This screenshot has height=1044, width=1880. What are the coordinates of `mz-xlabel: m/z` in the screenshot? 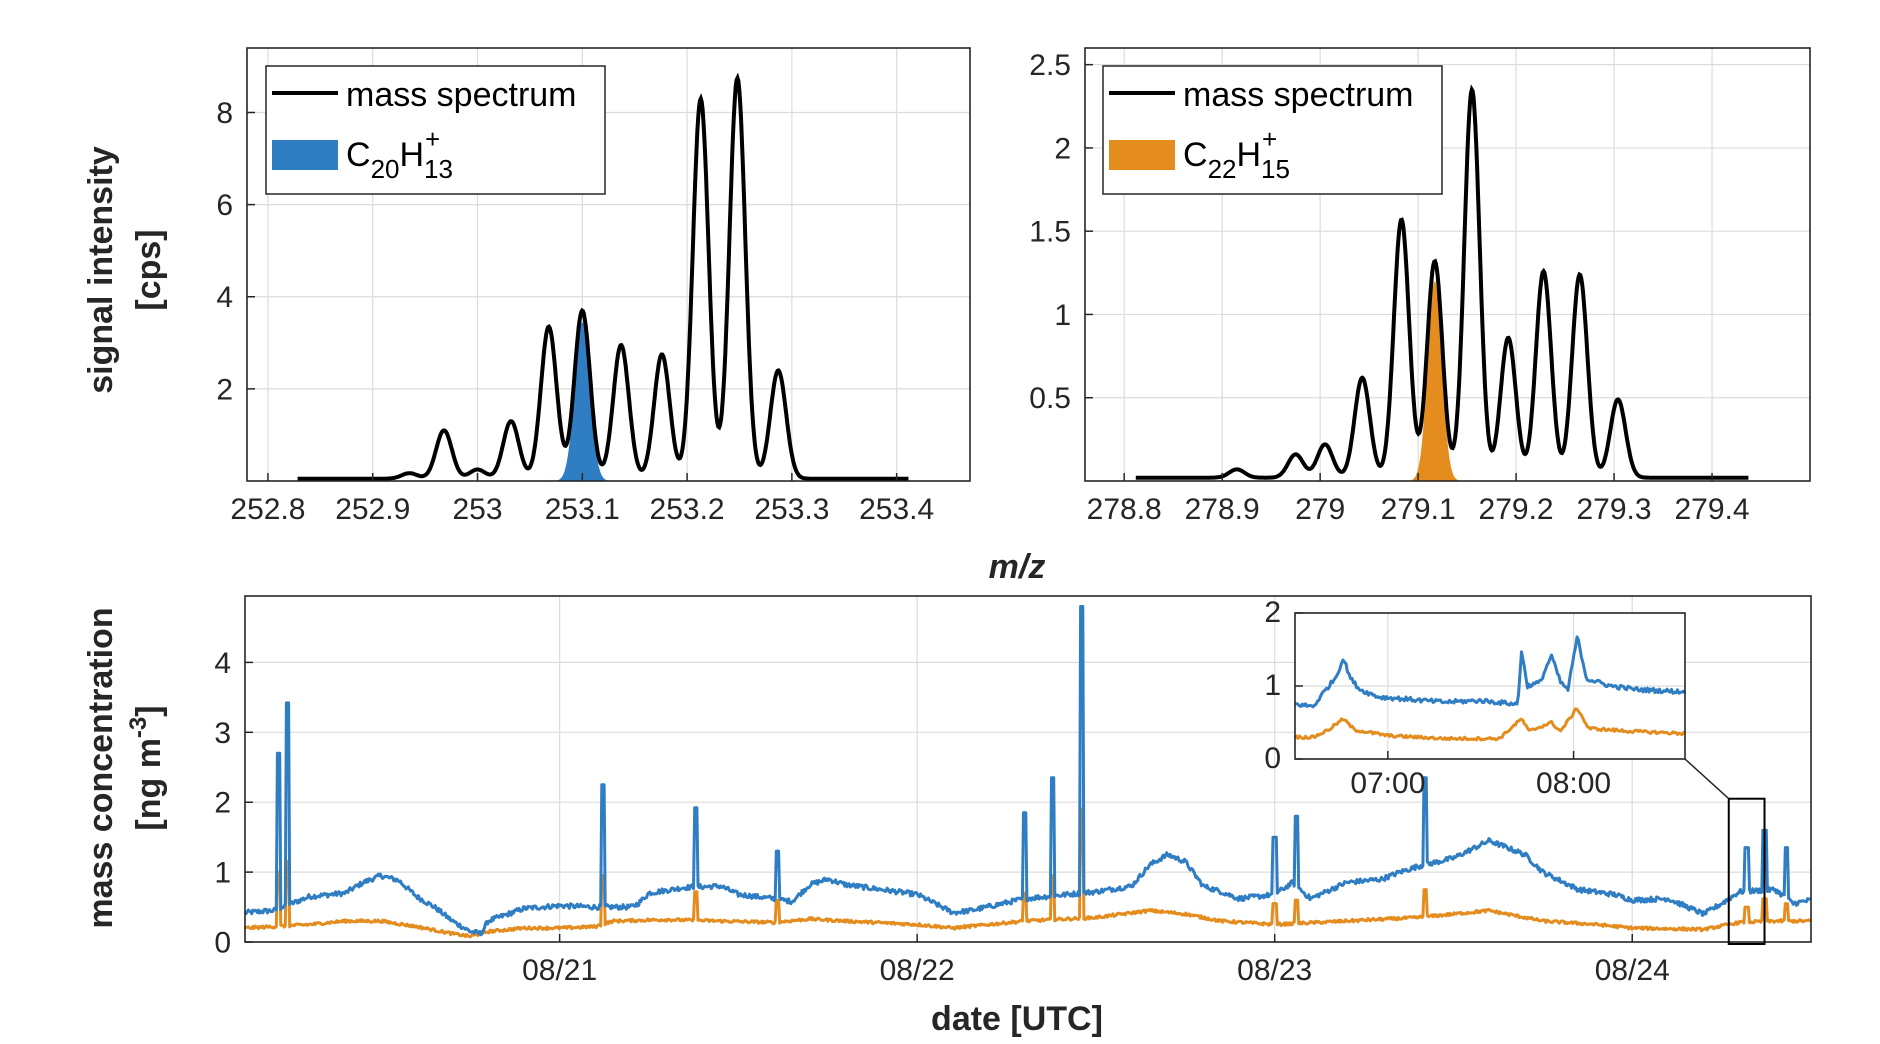 It's located at (1017, 567).